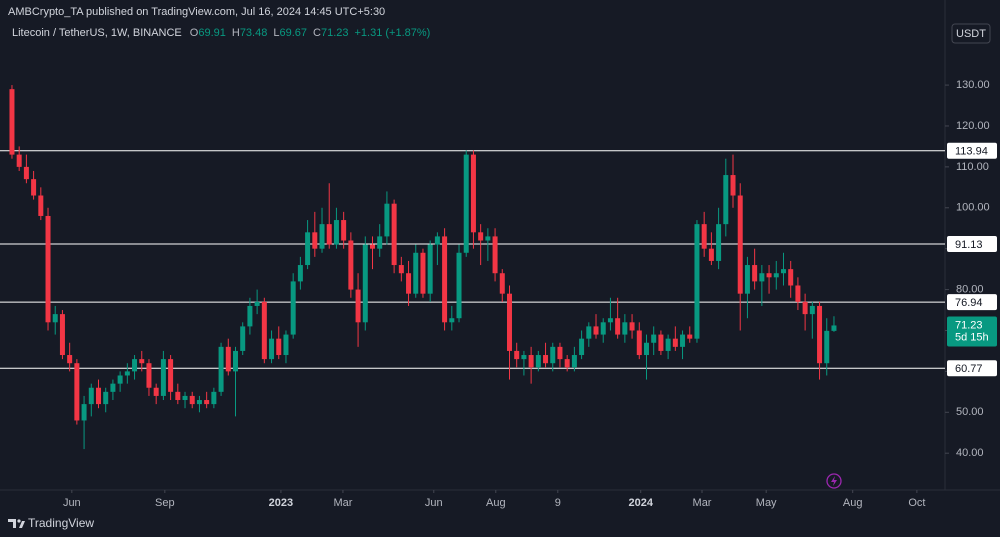  What do you see at coordinates (973, 126) in the screenshot?
I see `y-tick-label: 120.00` at bounding box center [973, 126].